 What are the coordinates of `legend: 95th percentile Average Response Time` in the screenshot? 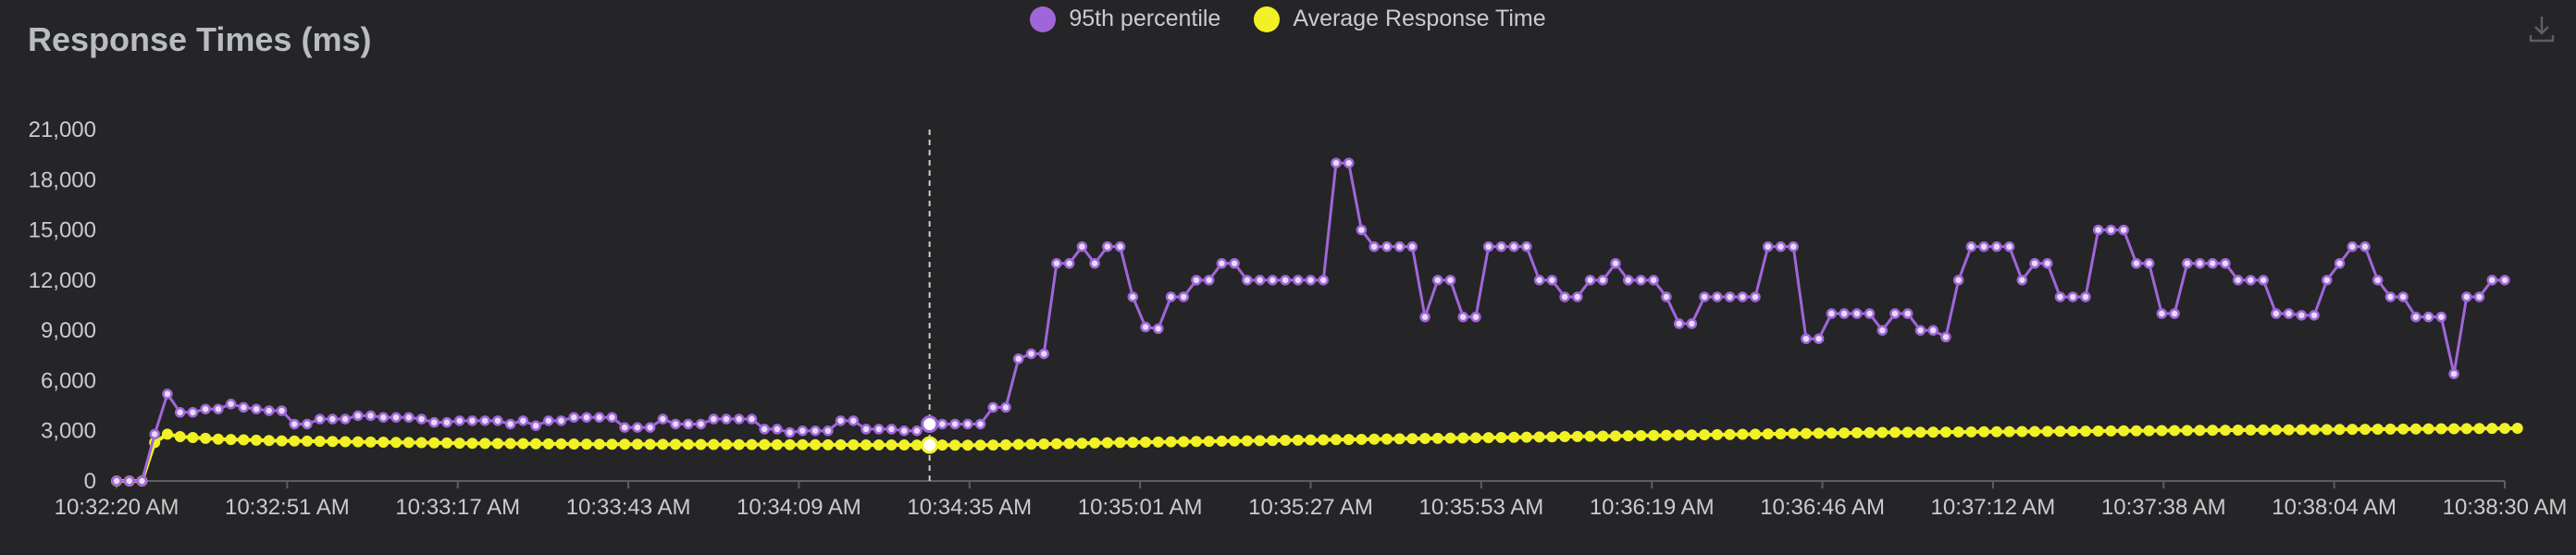 It's located at (1288, 19).